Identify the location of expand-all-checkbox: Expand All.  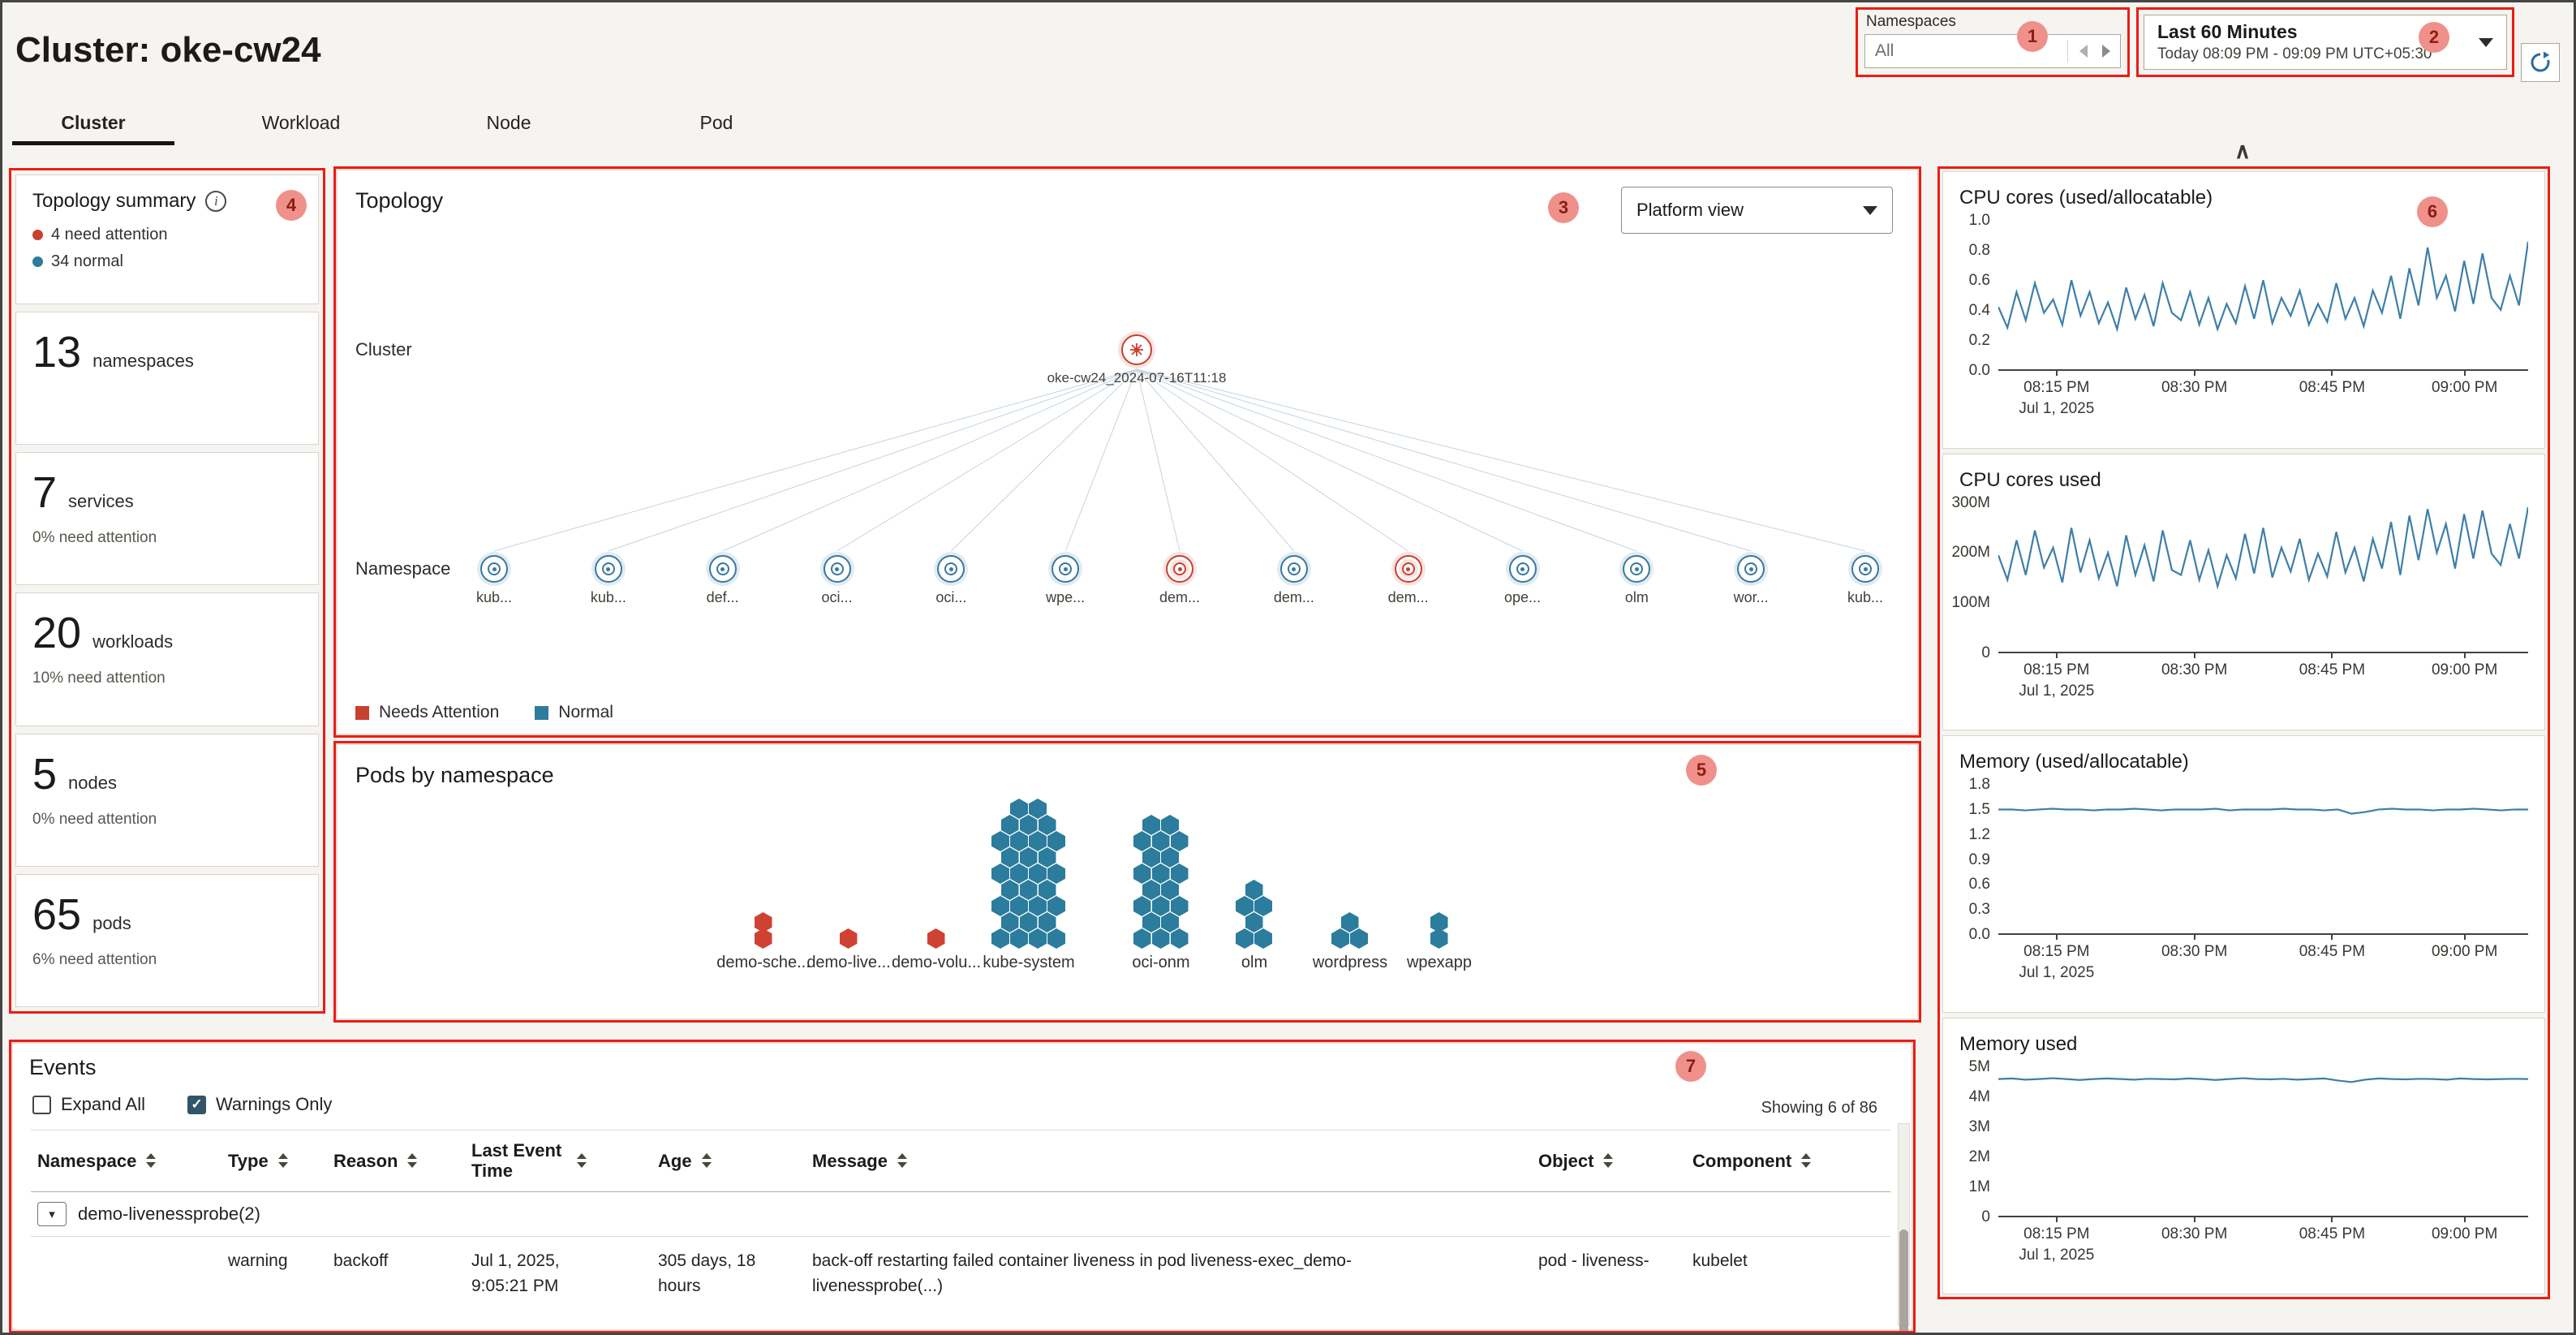
(88, 1104).